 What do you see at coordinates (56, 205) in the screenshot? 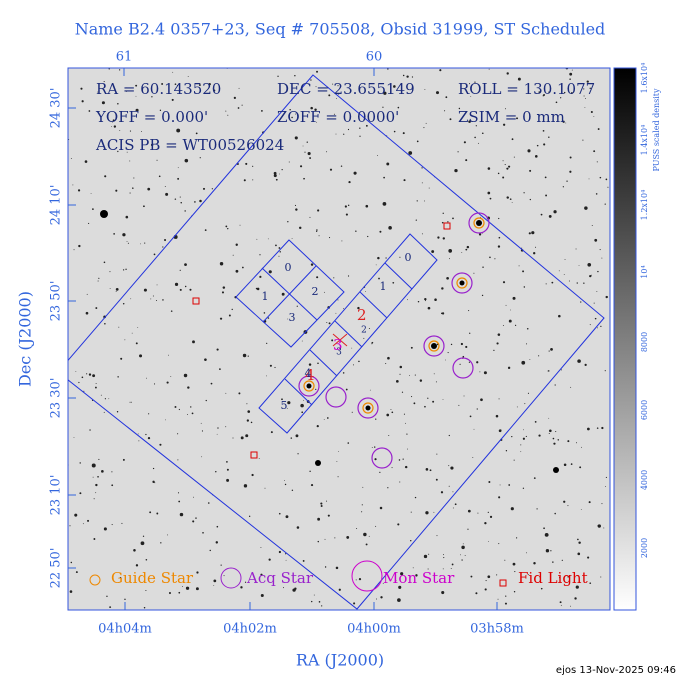
I see `left-tick-label: 24 10'` at bounding box center [56, 205].